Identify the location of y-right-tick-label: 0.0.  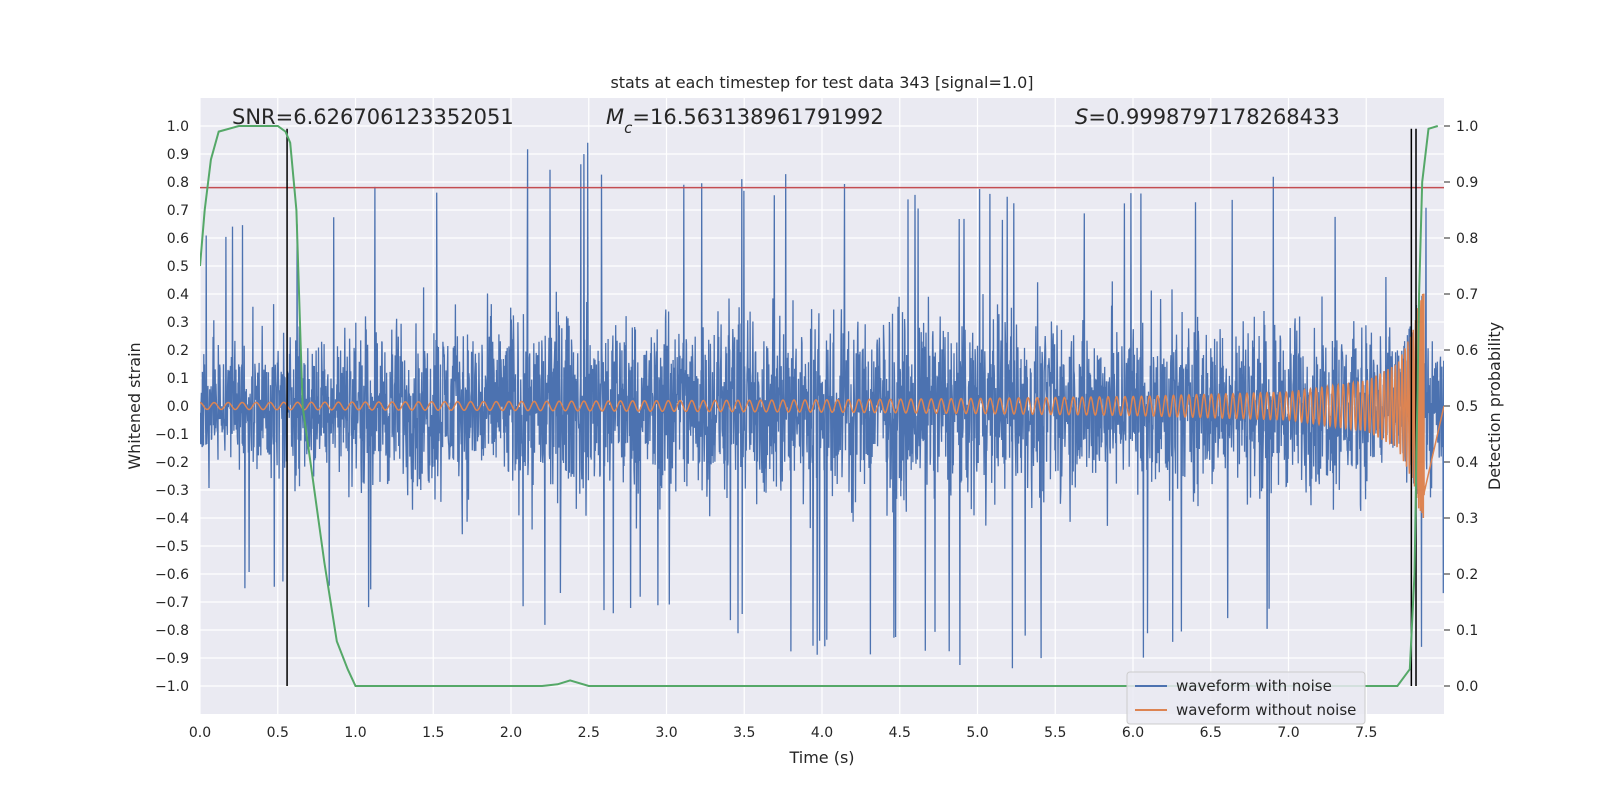
(1467, 687).